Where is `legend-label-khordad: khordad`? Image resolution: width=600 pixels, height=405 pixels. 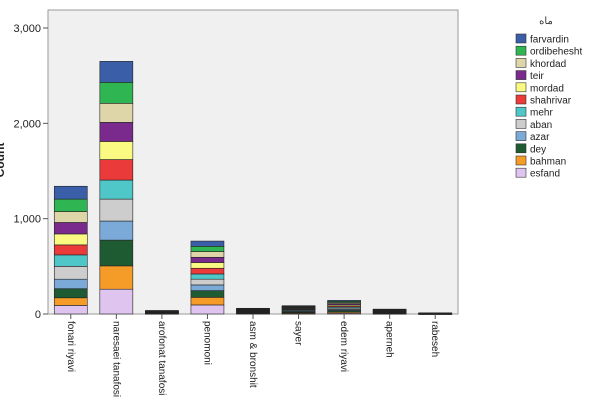 legend-label-khordad: khordad is located at coordinates (548, 64).